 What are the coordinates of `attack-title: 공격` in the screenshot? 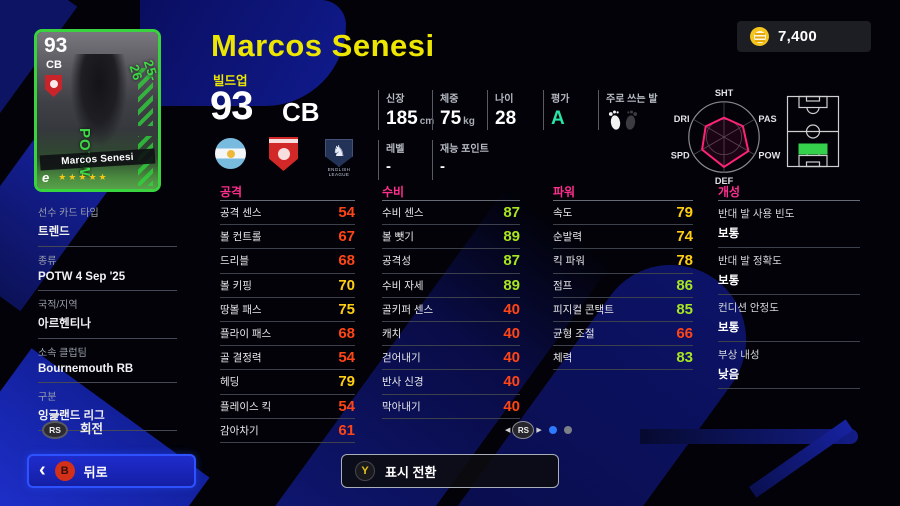 It's located at (231, 192).